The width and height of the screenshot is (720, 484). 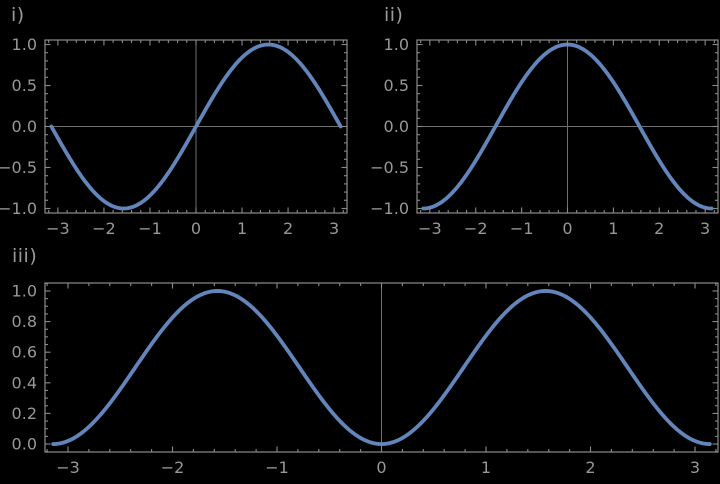 I want to click on y-tick-label: 0.8, so click(x=24, y=321).